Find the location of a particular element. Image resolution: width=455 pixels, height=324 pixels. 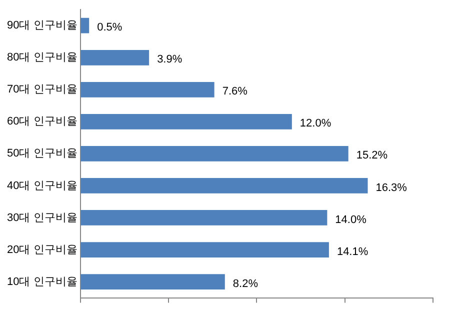

y-tick-label: 70대 인구비율 is located at coordinates (42, 90).